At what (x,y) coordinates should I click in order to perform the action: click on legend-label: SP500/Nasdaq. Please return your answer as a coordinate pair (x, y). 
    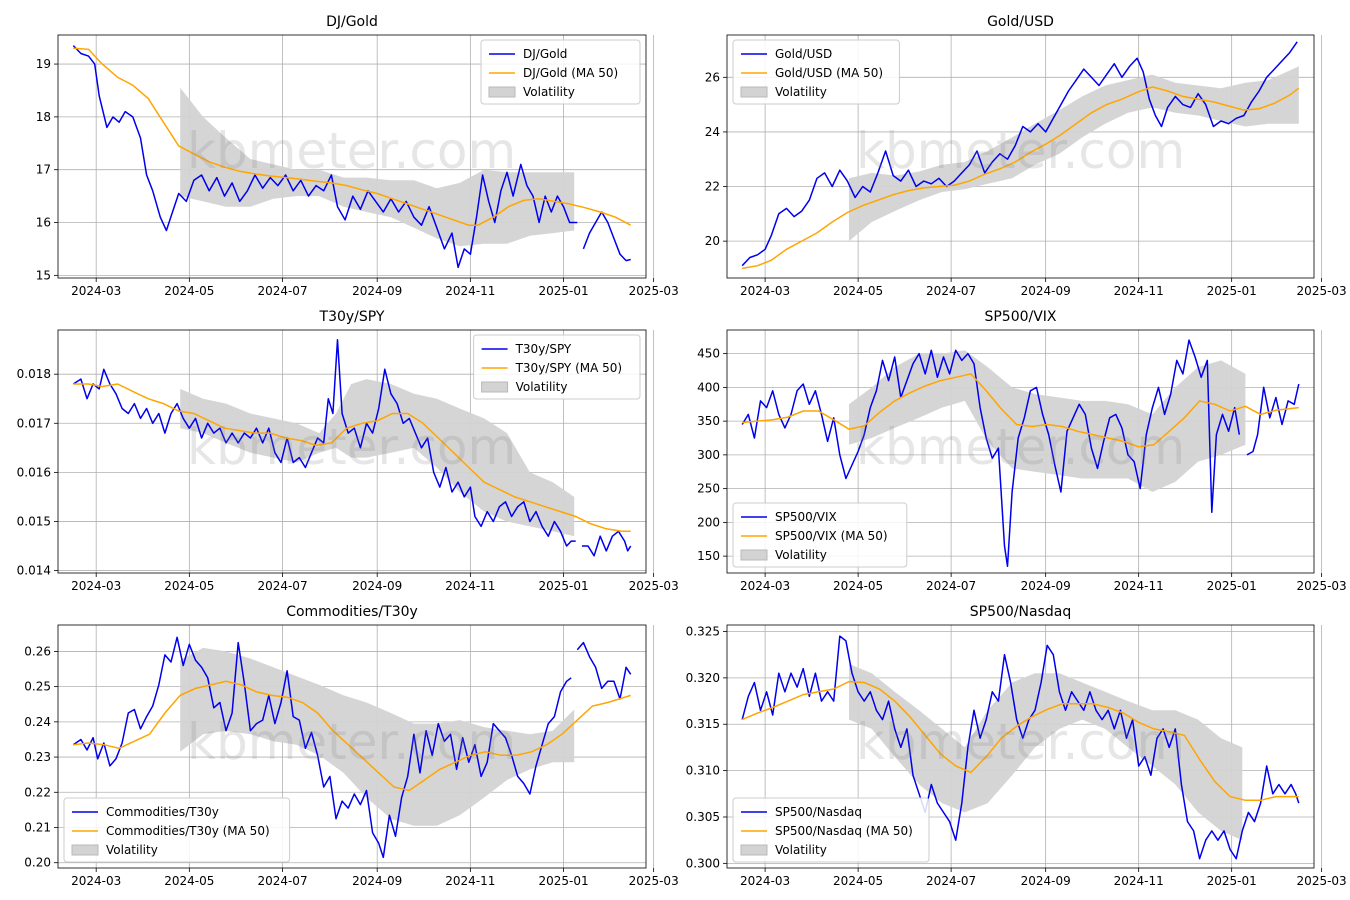
    Looking at the image, I should click on (818, 812).